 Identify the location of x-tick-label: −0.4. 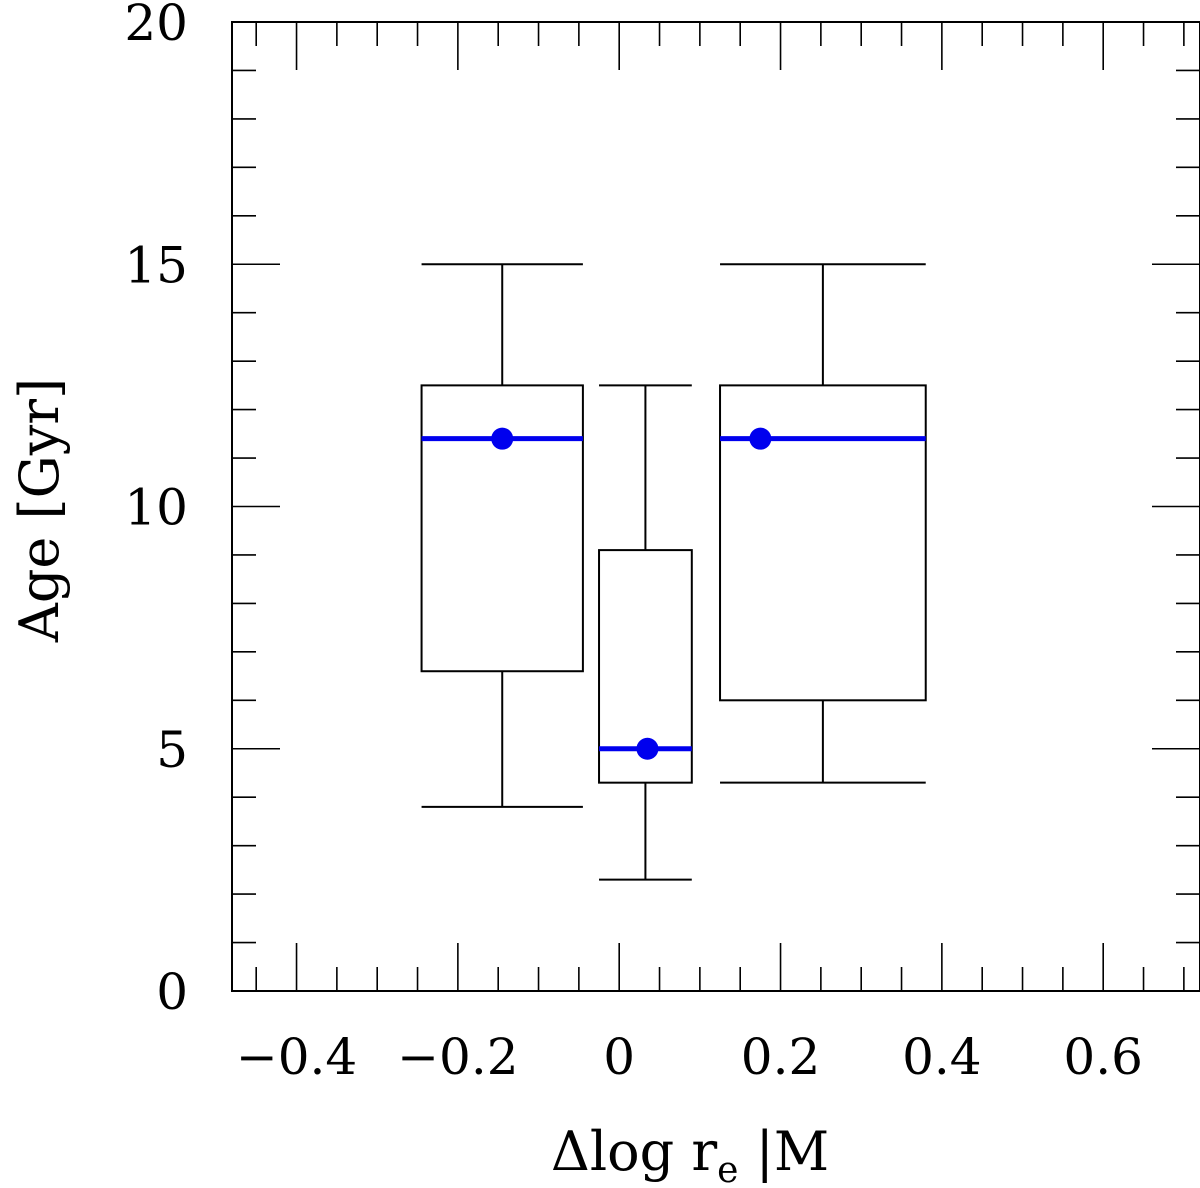
(296, 1057).